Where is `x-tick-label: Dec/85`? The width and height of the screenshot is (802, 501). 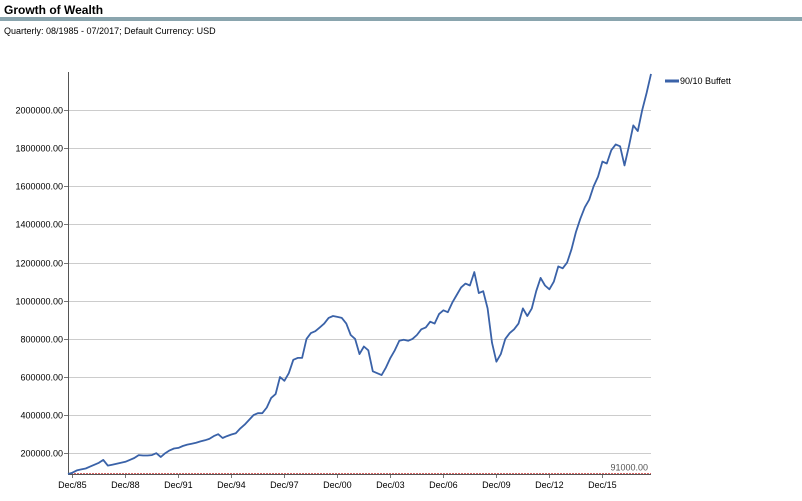 x-tick-label: Dec/85 is located at coordinates (72, 485).